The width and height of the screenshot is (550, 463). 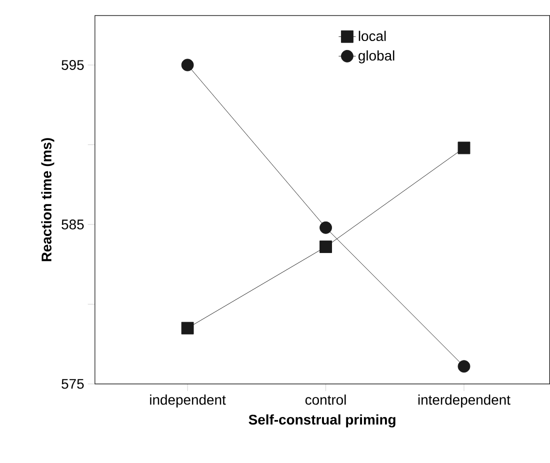 I want to click on legend-label: global, so click(x=376, y=57).